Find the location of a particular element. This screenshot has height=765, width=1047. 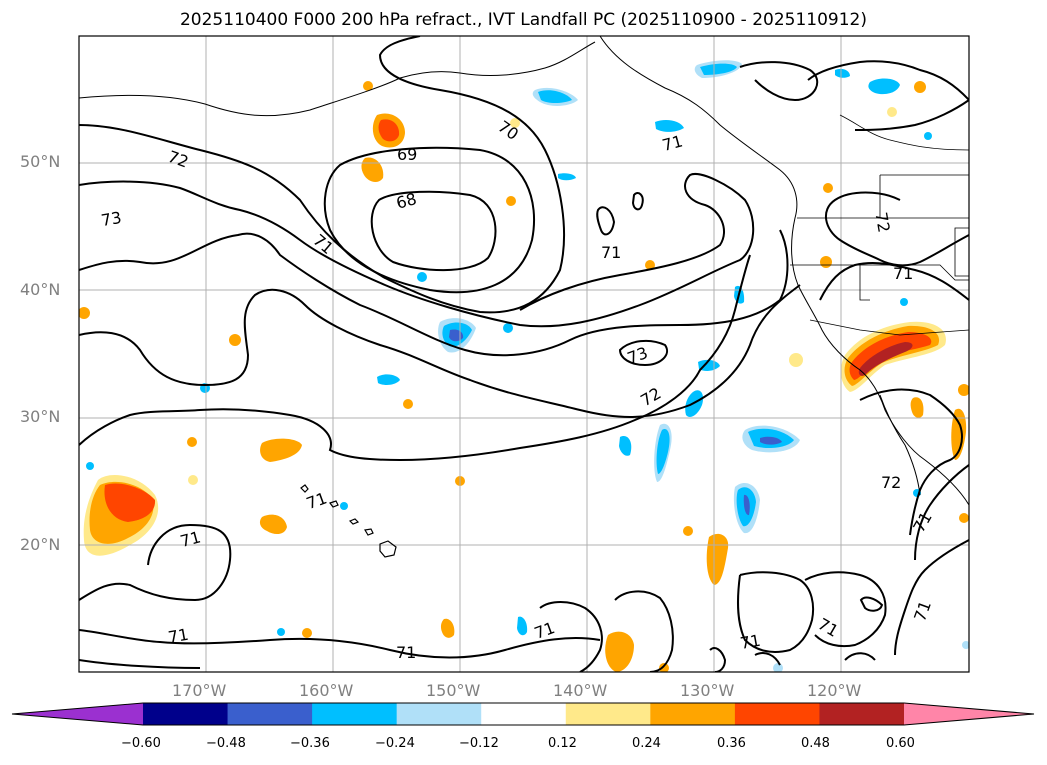

colorbar-tick-label: 0.36 is located at coordinates (731, 743).